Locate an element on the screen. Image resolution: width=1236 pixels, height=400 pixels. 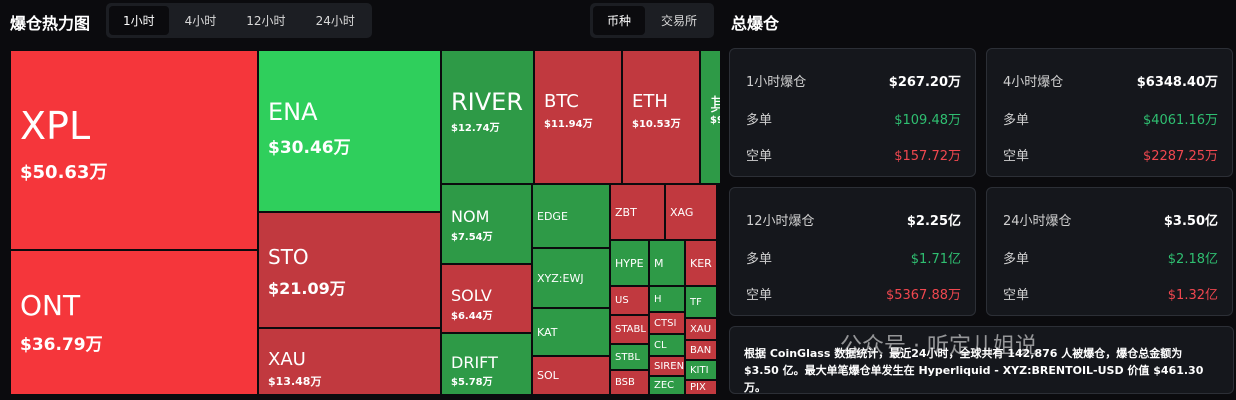
tile-value: $12.74万 is located at coordinates (475, 128).